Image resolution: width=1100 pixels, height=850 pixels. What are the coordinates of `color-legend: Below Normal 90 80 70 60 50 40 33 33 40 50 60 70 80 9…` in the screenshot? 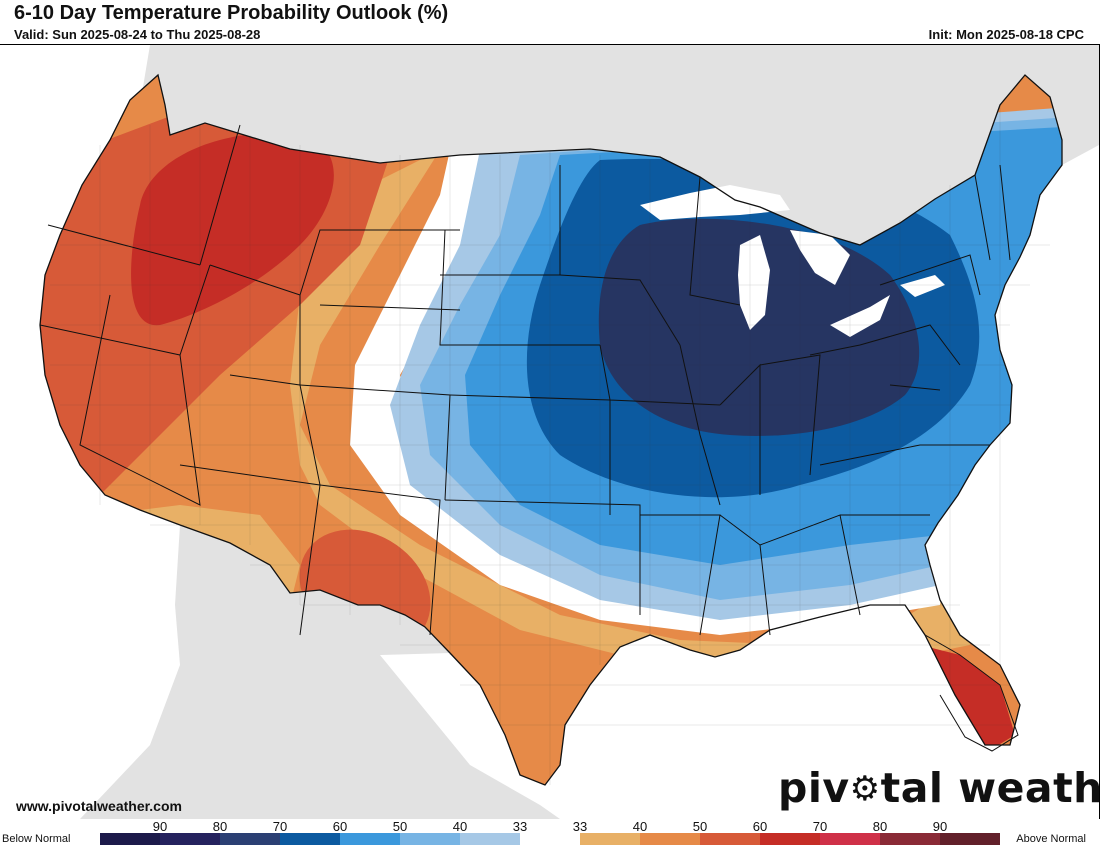 It's located at (550, 834).